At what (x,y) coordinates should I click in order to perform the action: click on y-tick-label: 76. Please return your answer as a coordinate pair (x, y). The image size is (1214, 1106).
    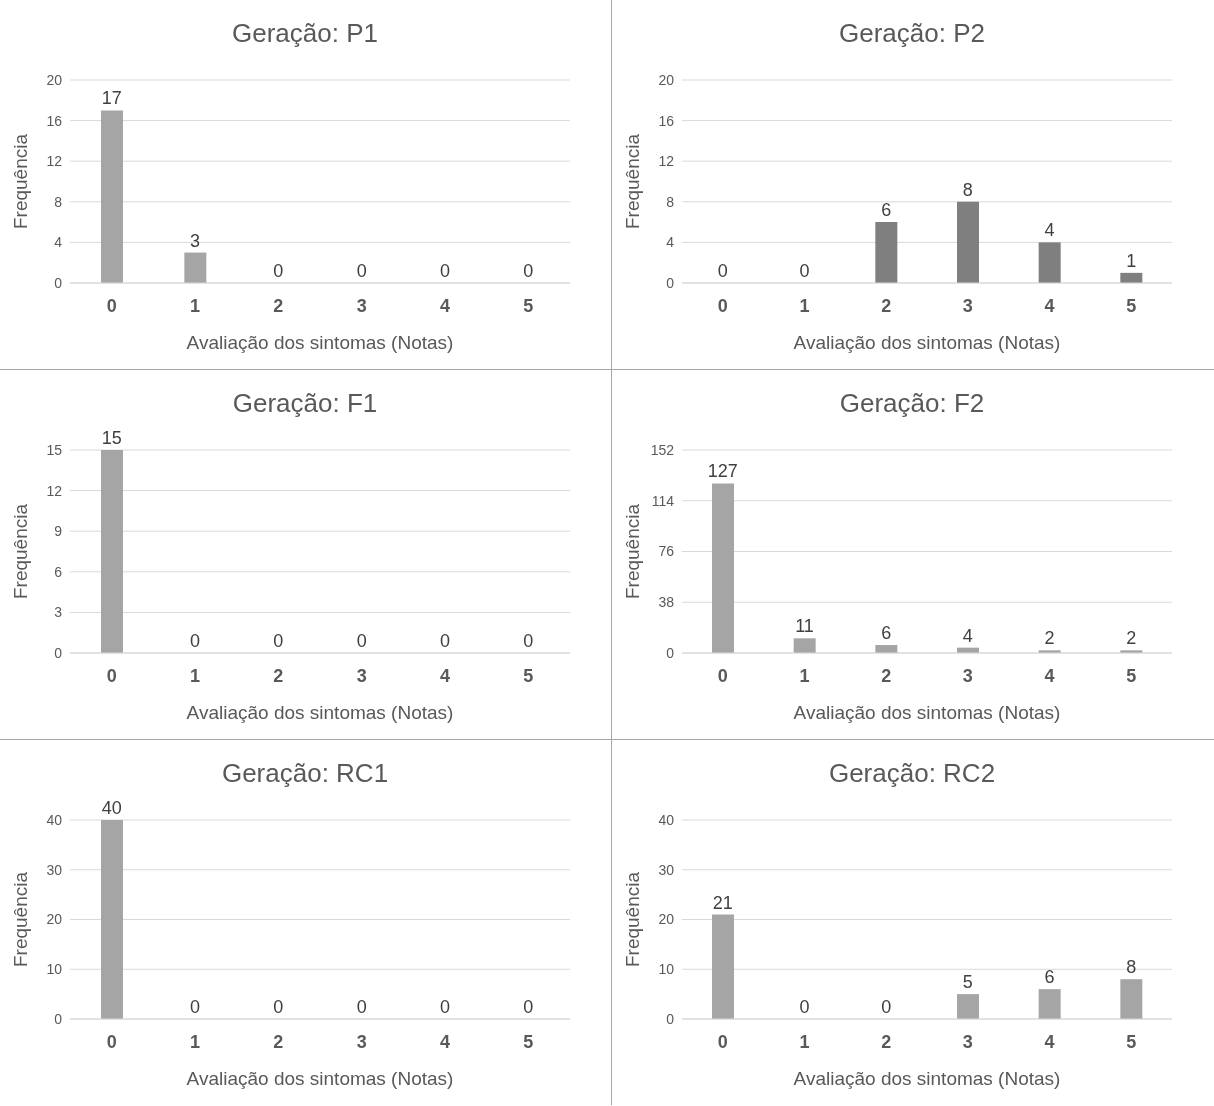
    Looking at the image, I should click on (666, 551).